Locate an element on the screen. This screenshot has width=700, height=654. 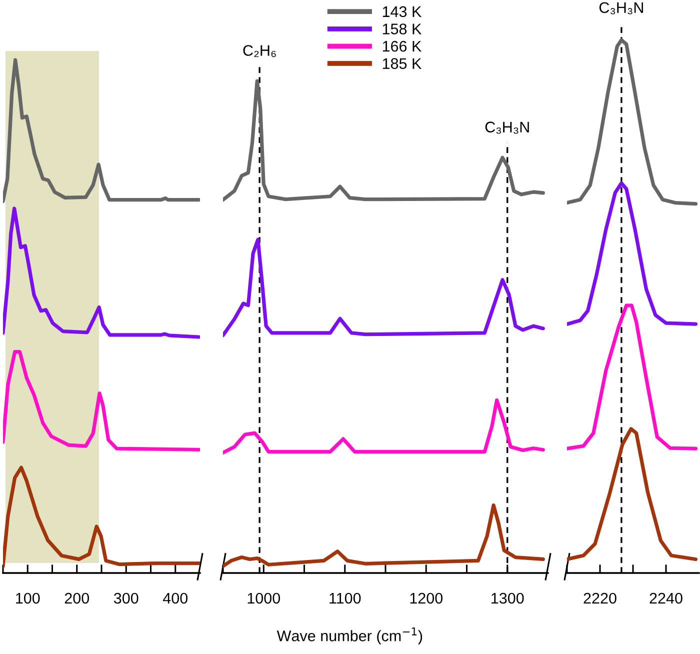
ref-line-label: C₂H₆ is located at coordinates (259, 51).